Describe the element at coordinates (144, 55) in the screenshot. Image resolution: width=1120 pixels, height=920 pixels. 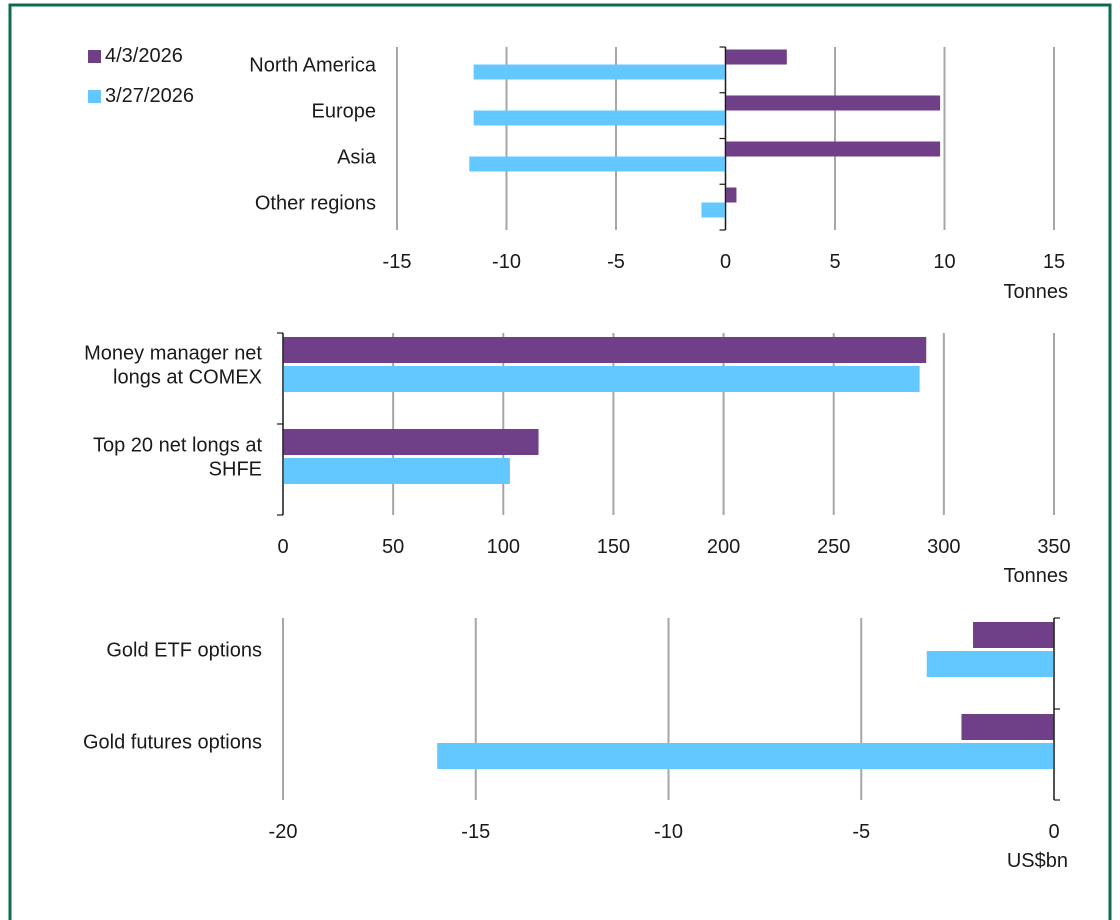
I see `legend-label-series-a: 4/3/2026` at that location.